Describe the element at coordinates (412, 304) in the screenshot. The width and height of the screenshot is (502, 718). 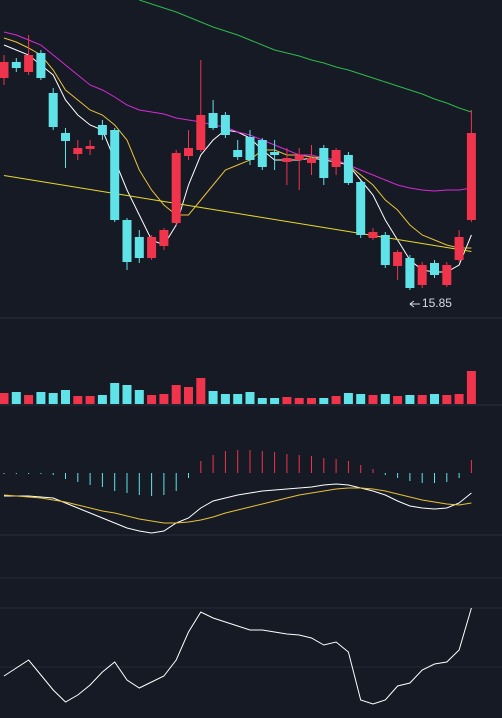
I see `annotation-arrowhead` at that location.